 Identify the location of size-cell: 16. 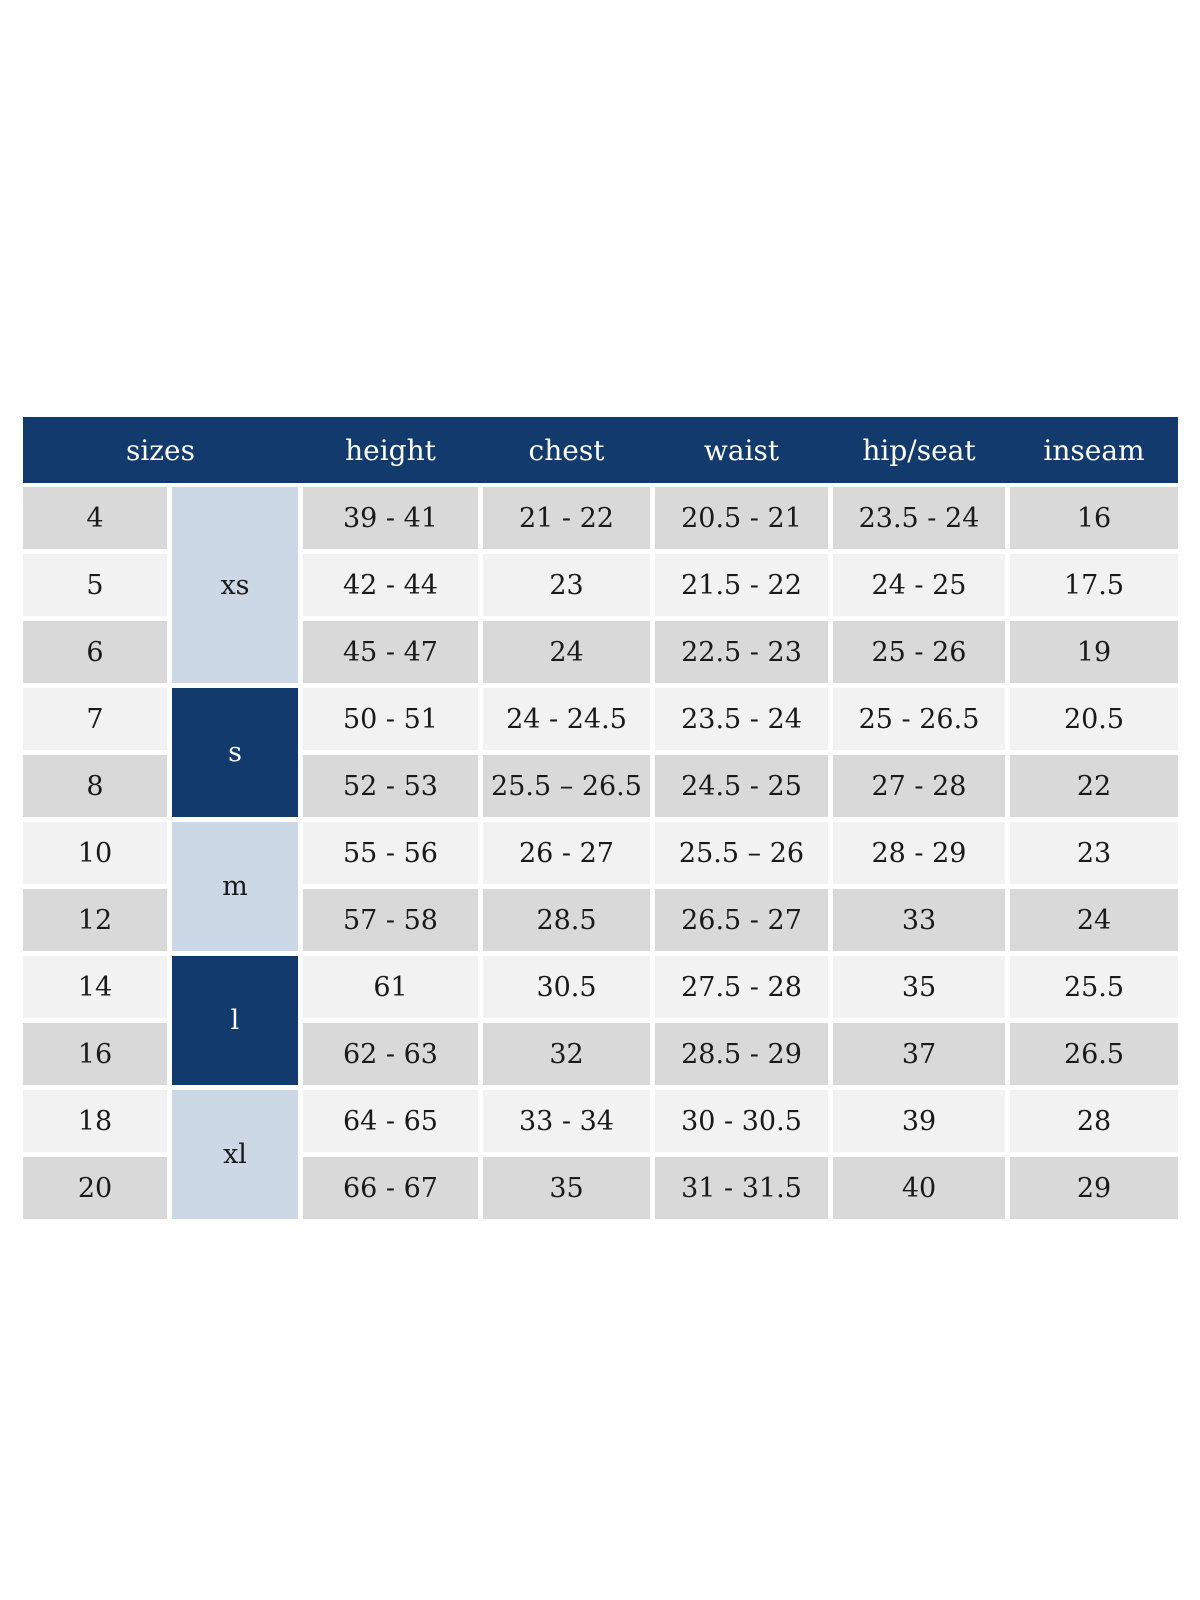
(95, 1054).